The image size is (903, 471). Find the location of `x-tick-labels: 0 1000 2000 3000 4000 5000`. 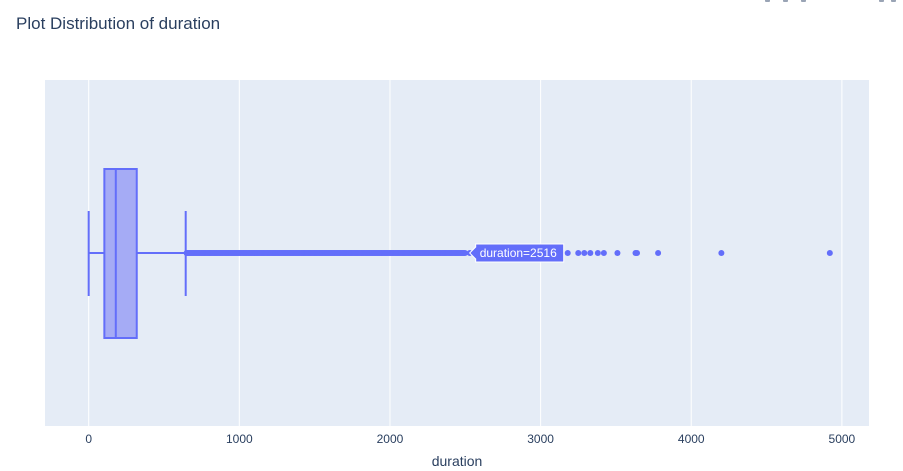

x-tick-labels: 0 1000 2000 3000 4000 5000 is located at coordinates (470, 439).